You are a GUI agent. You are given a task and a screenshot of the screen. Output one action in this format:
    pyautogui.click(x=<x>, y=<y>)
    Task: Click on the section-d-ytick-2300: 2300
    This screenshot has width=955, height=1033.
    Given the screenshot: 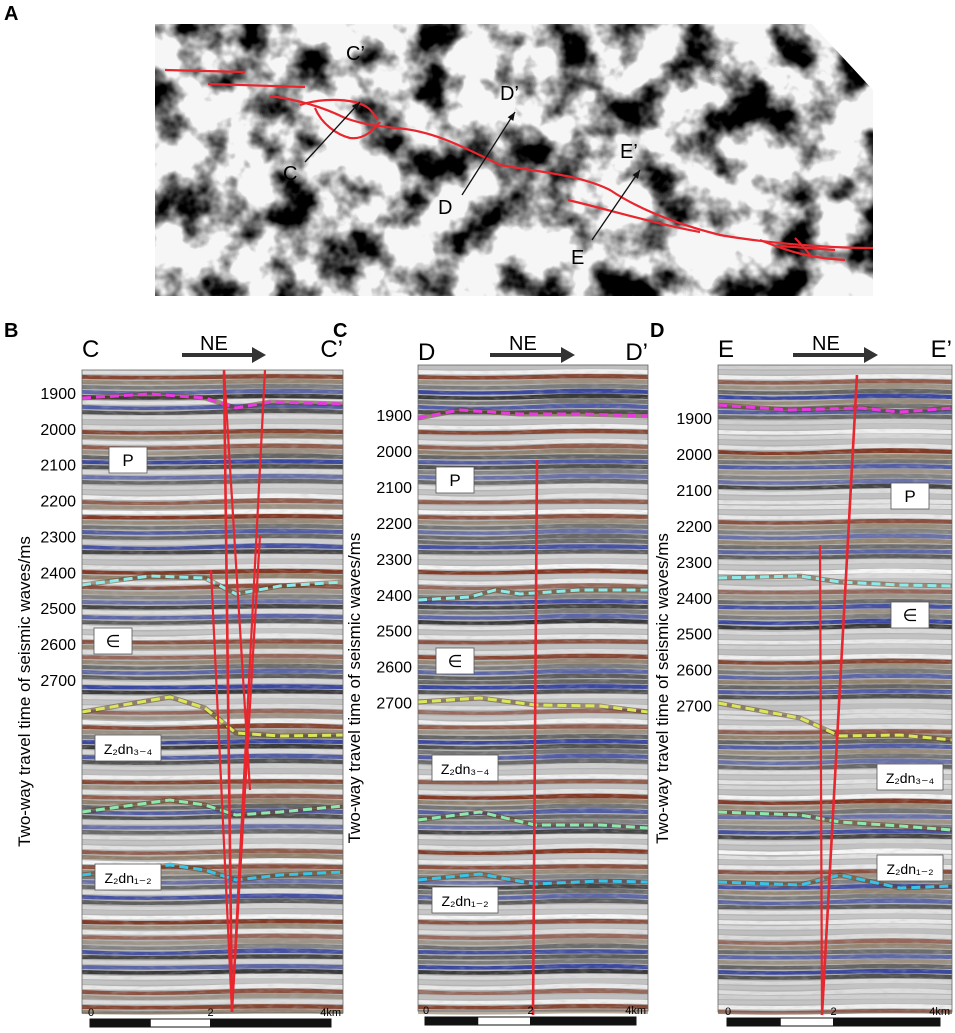 What is the action you would take?
    pyautogui.click(x=694, y=563)
    